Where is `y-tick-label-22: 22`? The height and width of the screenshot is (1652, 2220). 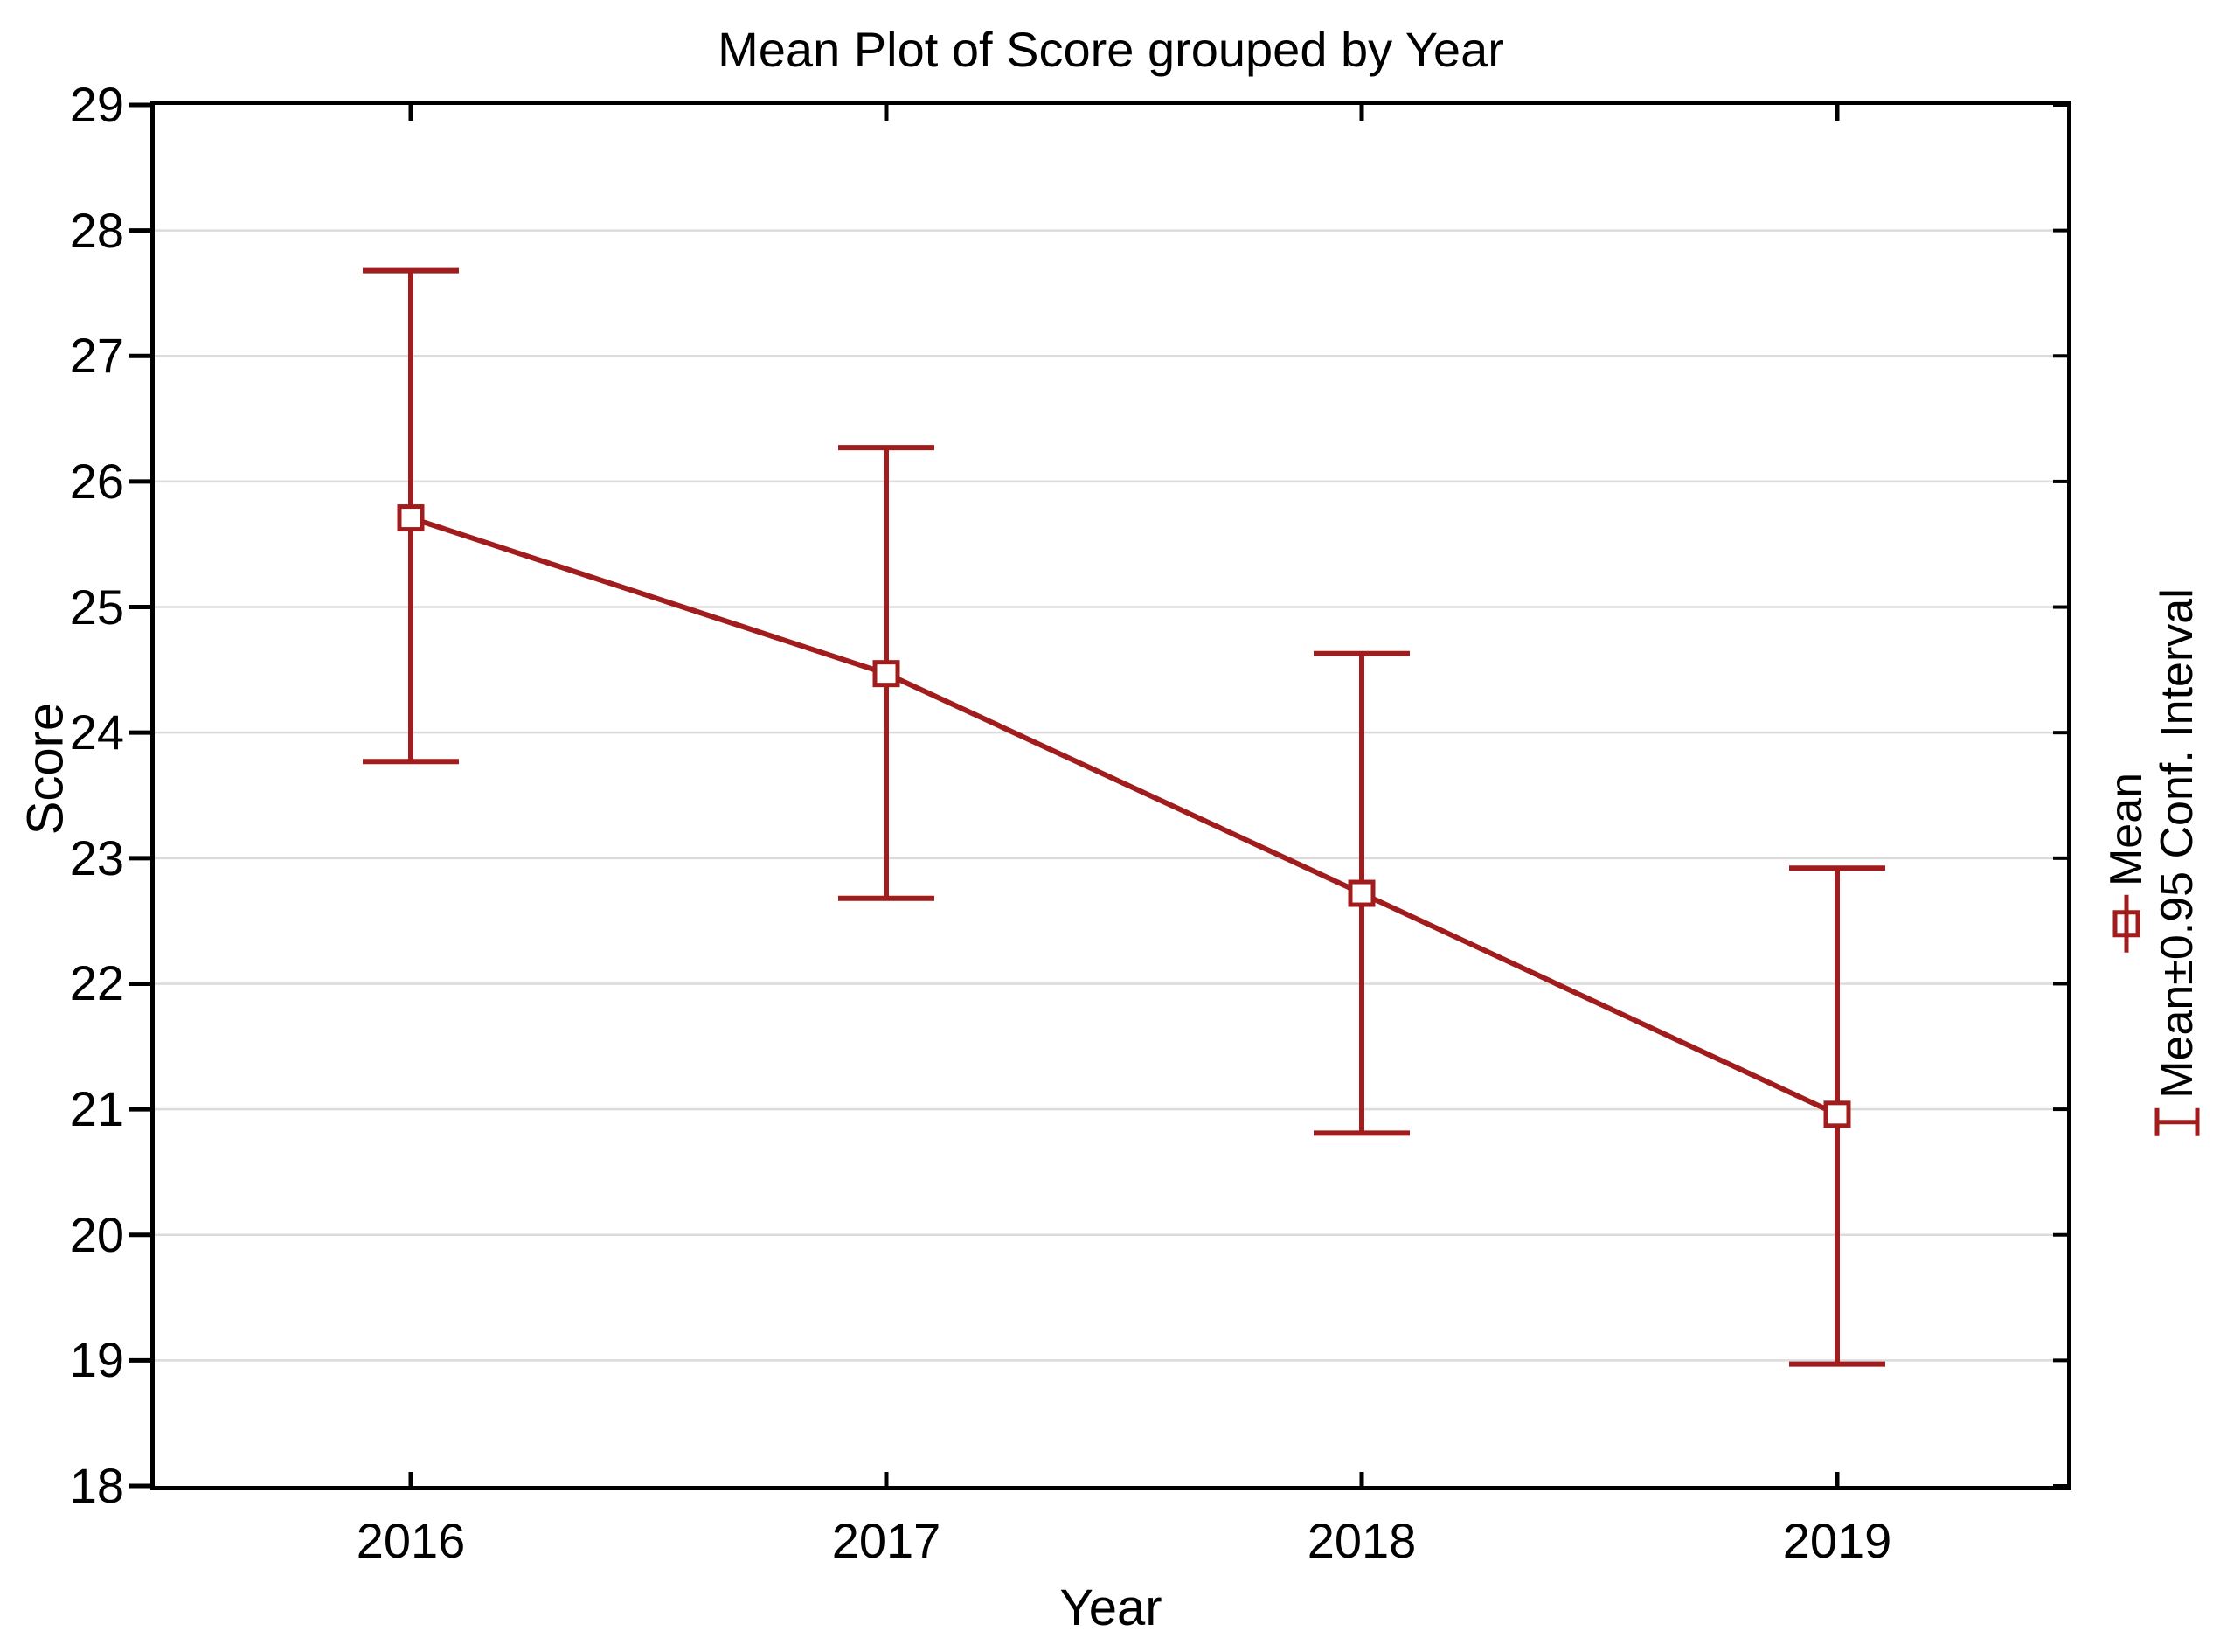
y-tick-label-22: 22 is located at coordinates (96, 983).